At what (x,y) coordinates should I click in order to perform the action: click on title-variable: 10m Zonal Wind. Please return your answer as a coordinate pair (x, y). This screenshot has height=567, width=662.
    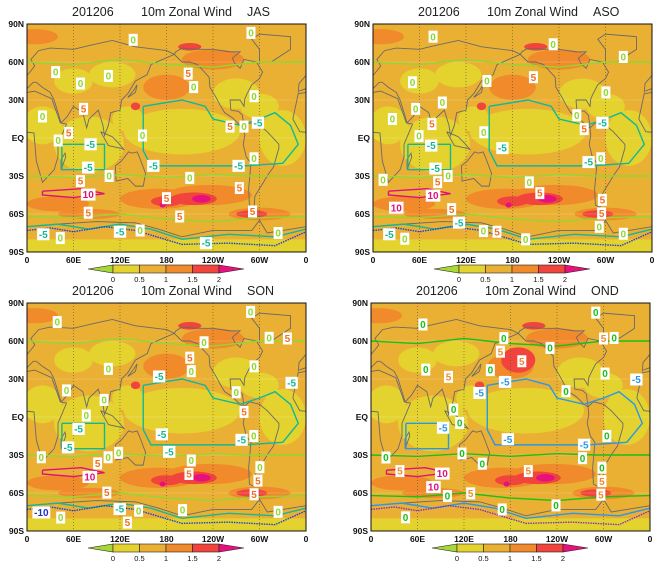
    Looking at the image, I should click on (186, 12).